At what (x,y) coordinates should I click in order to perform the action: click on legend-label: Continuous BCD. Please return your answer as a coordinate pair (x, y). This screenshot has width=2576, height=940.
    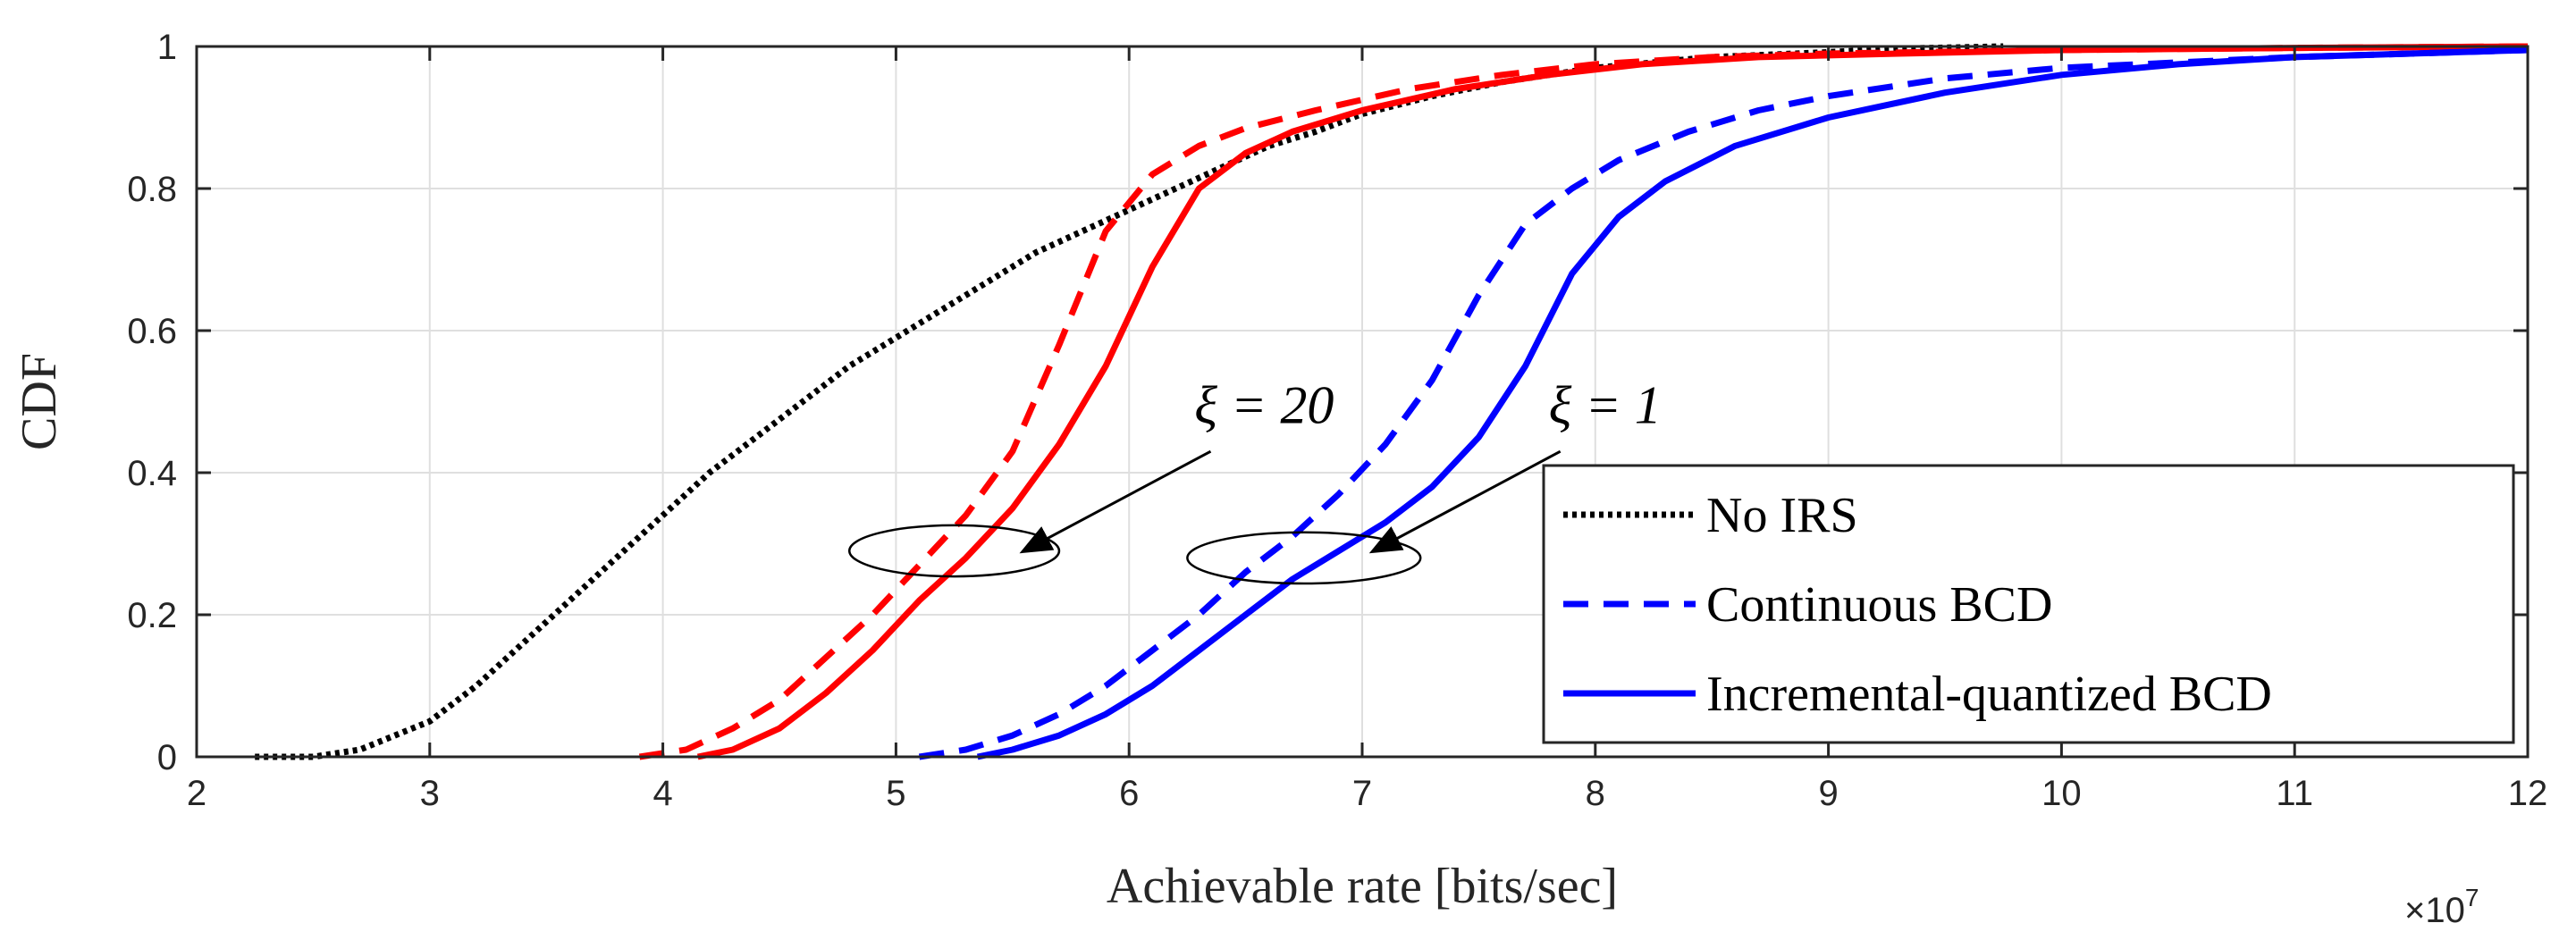
    Looking at the image, I should click on (1879, 605).